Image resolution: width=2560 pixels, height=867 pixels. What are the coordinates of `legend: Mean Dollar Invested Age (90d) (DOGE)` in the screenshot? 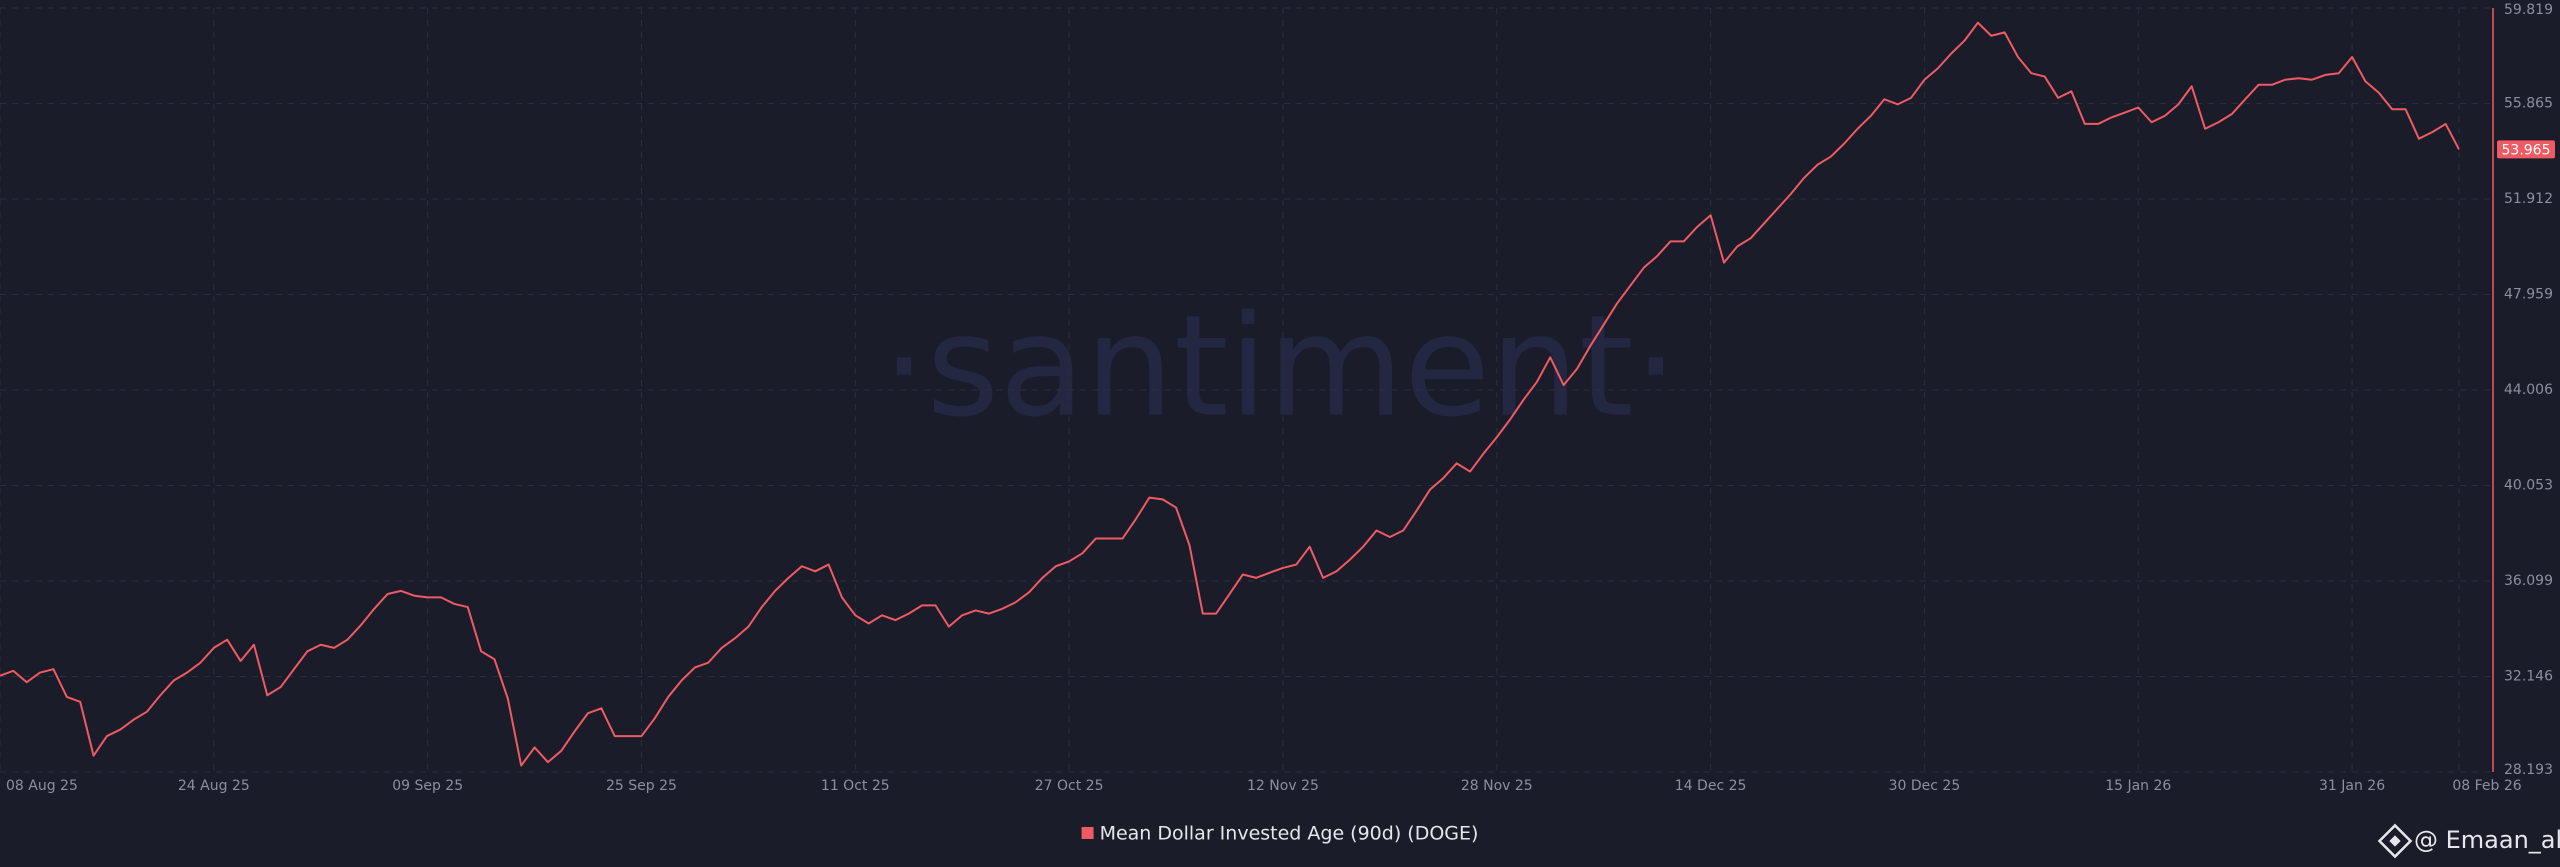 It's located at (1280, 834).